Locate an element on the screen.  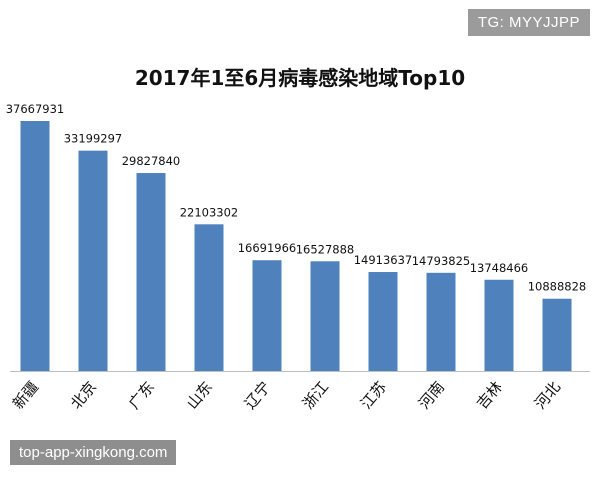
data-label-3: 29827840 is located at coordinates (151, 161).